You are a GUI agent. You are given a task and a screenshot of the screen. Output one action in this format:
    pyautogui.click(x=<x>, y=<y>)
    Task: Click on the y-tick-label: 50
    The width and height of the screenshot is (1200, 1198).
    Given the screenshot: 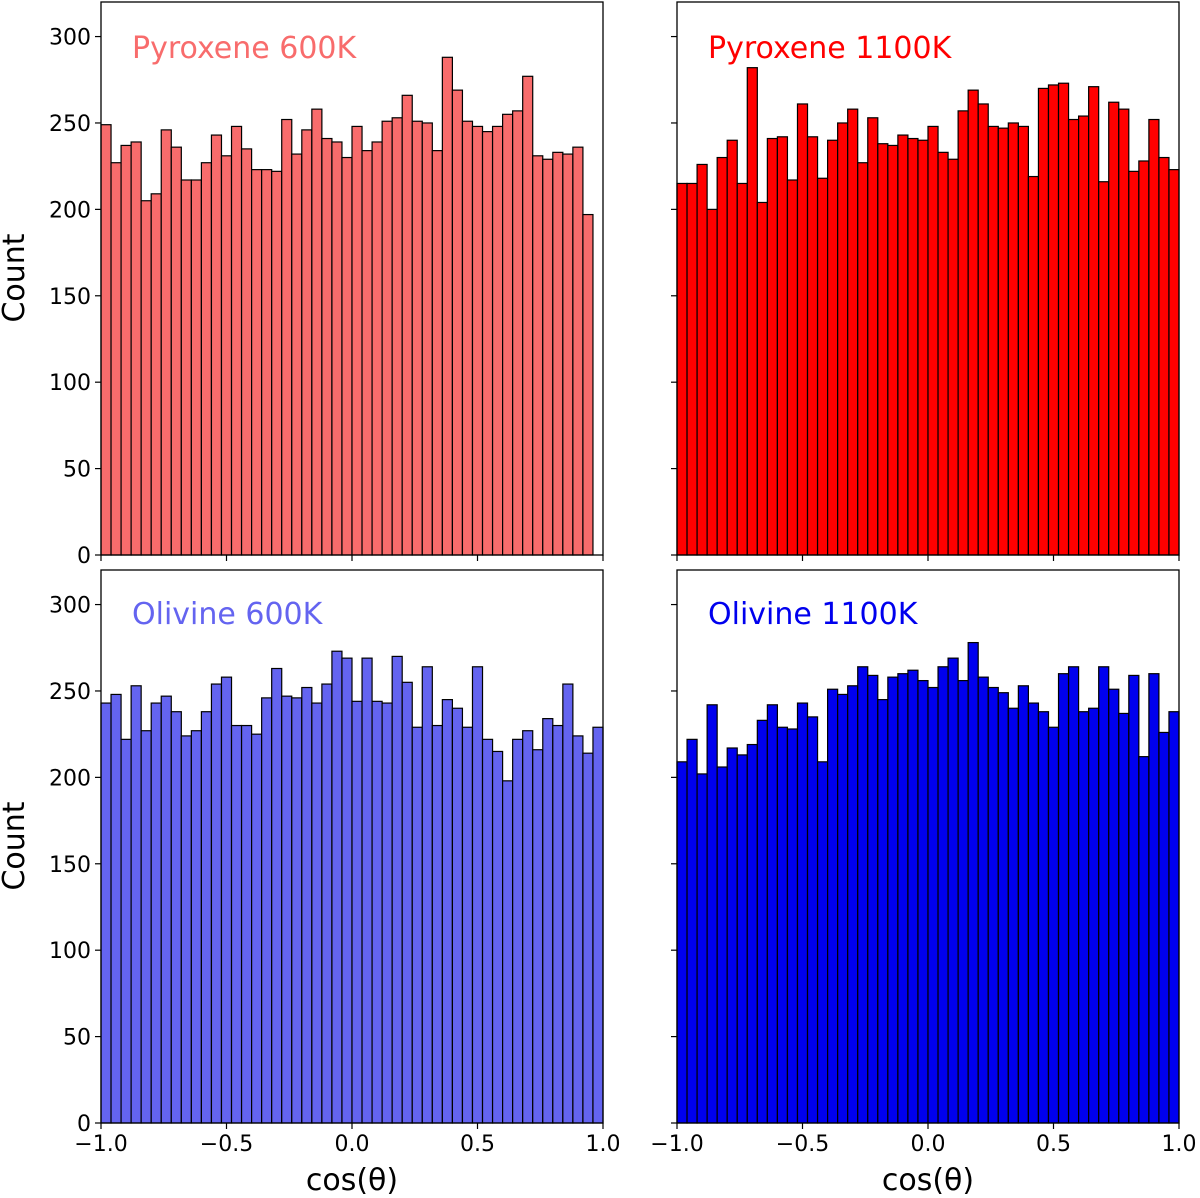 What is the action you would take?
    pyautogui.click(x=77, y=470)
    